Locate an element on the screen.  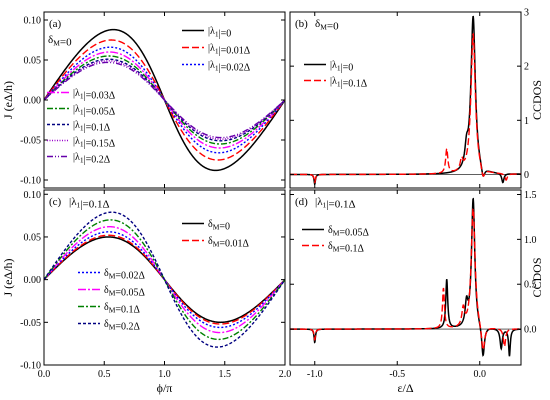
x-tick-label: 2.0 is located at coordinates (285, 374).